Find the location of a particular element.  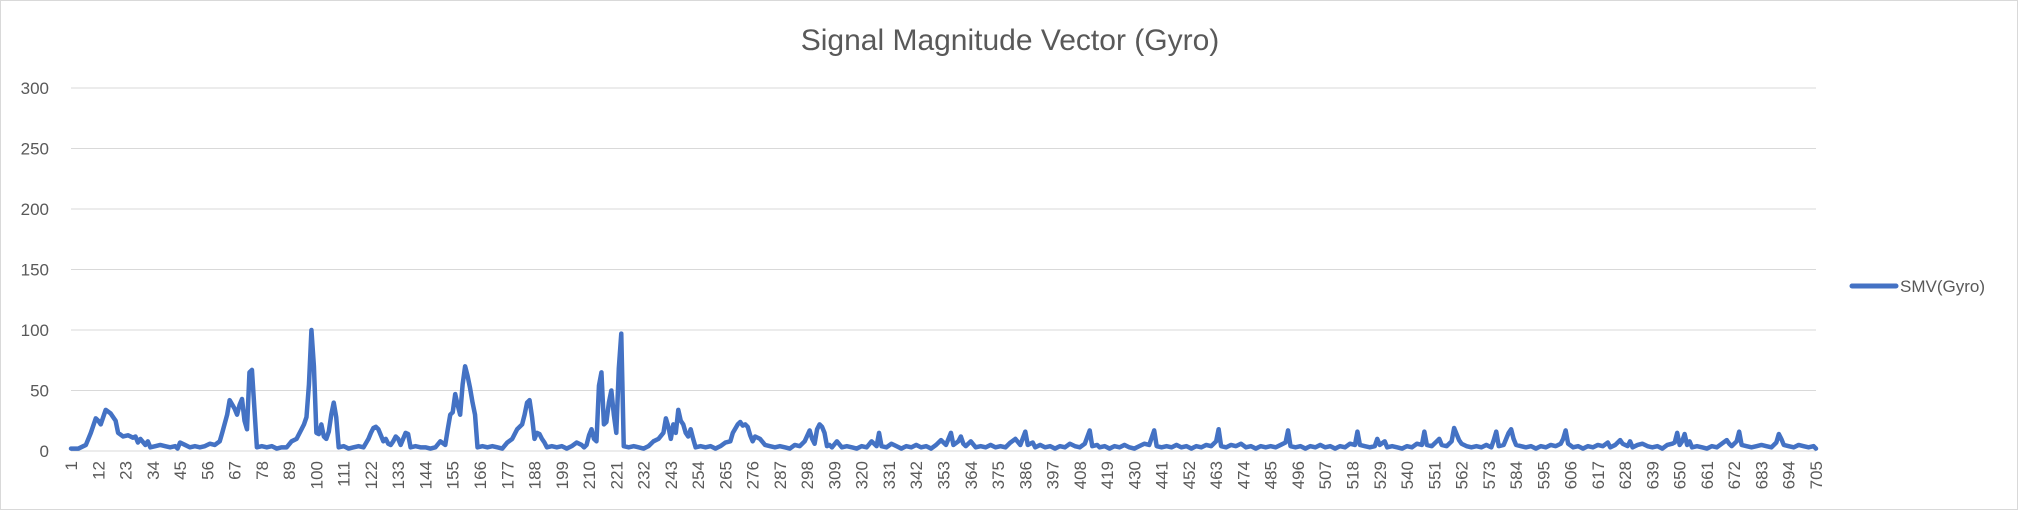

x-tick-label: 551 is located at coordinates (1434, 475).